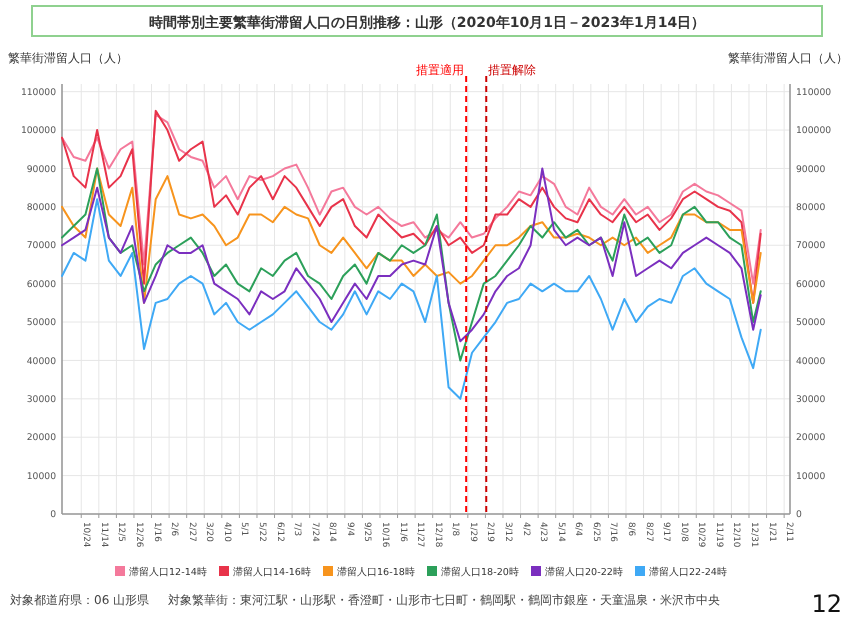 The height and width of the screenshot is (640, 854). What do you see at coordinates (826, 604) in the screenshot?
I see `text: 12` at bounding box center [826, 604].